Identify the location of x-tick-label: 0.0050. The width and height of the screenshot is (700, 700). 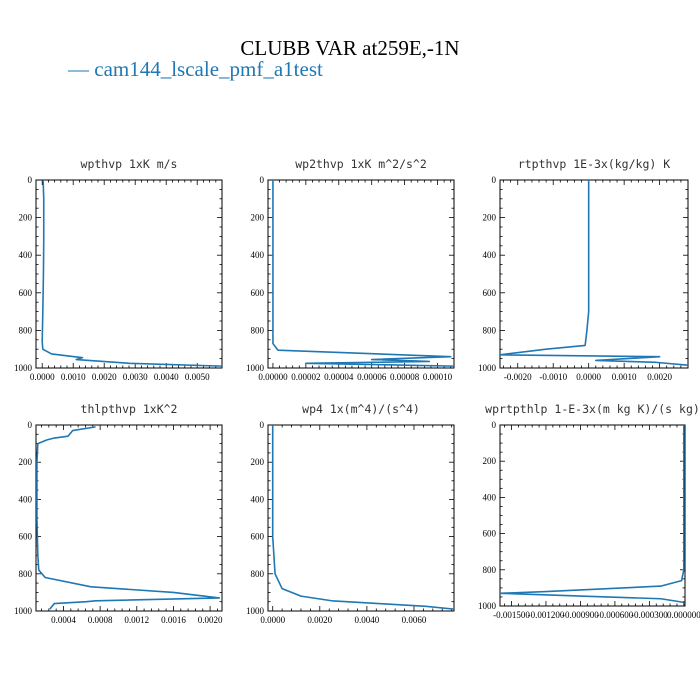
(197, 377).